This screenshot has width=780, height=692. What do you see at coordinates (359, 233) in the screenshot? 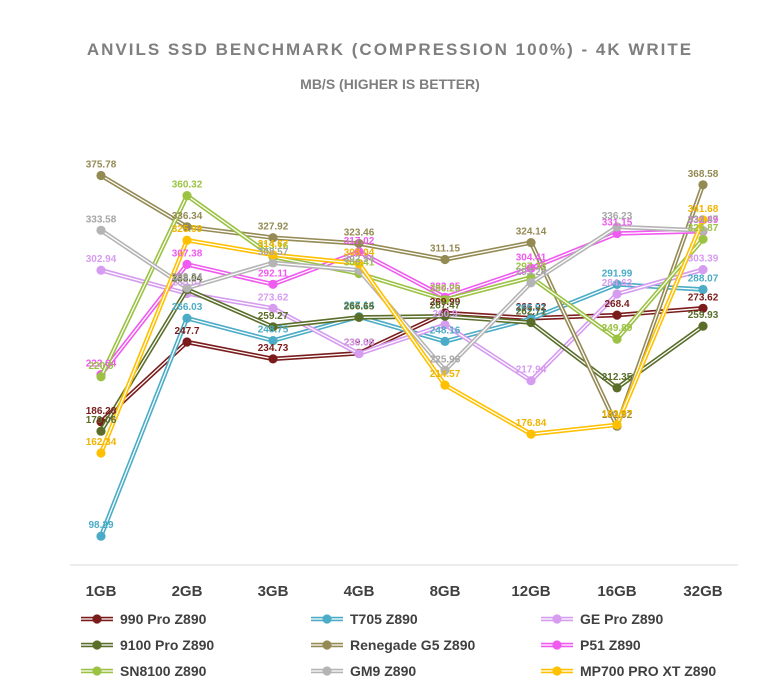
I see `data-label: 323.46` at bounding box center [359, 233].